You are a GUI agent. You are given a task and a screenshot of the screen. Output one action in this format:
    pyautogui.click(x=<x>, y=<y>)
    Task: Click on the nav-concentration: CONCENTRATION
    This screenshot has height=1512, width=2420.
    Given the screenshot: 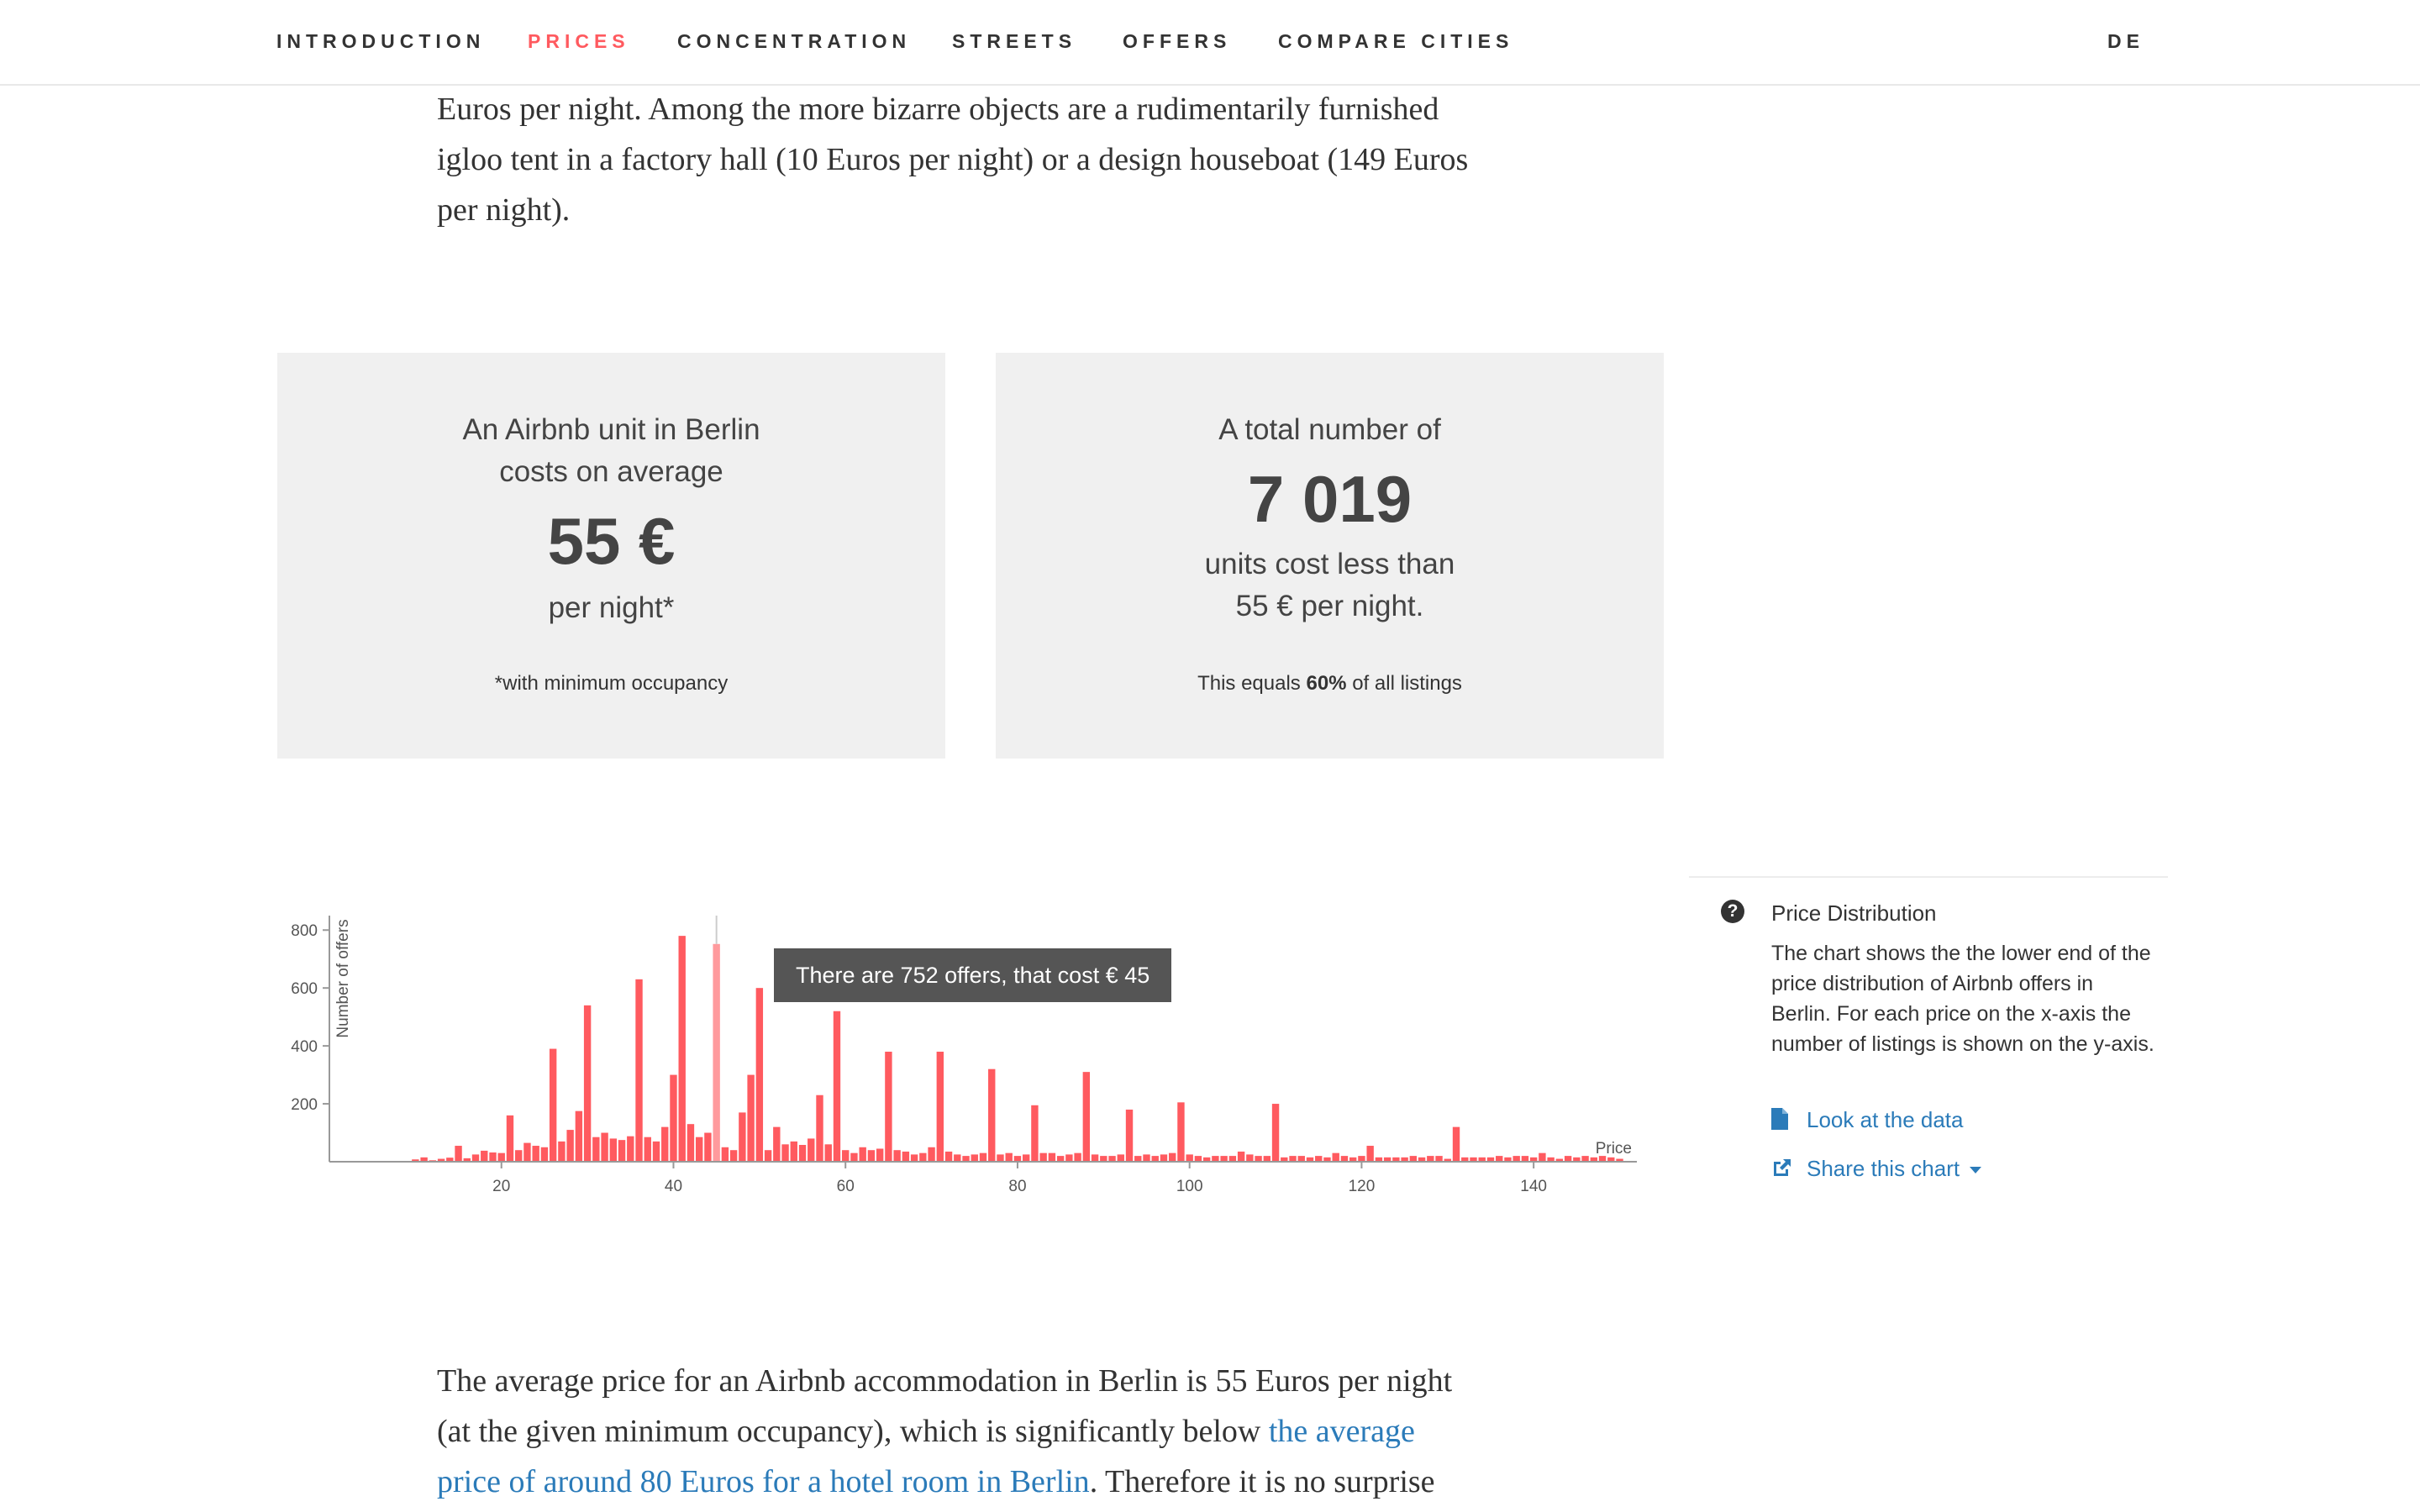 What is the action you would take?
    pyautogui.click(x=794, y=41)
    